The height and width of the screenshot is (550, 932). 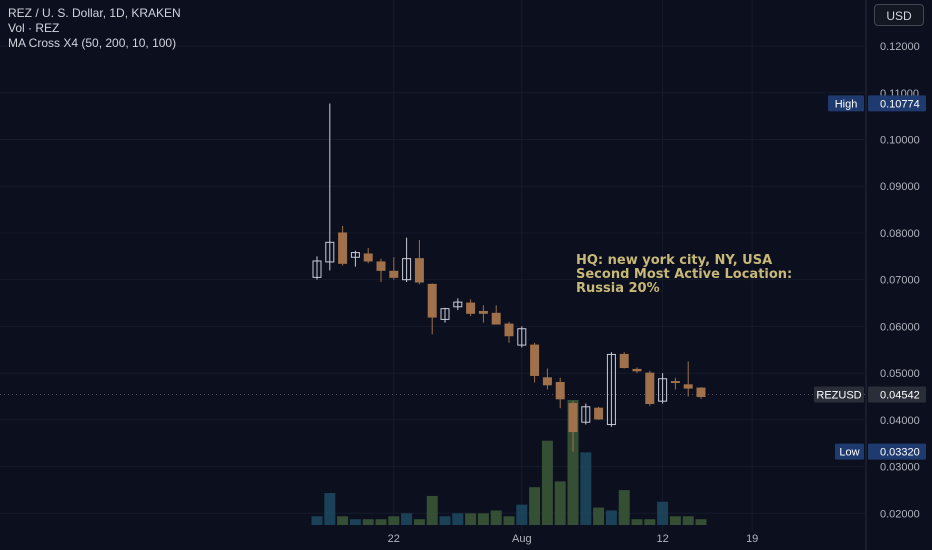 What do you see at coordinates (522, 539) in the screenshot?
I see `x-tick-label: Aug` at bounding box center [522, 539].